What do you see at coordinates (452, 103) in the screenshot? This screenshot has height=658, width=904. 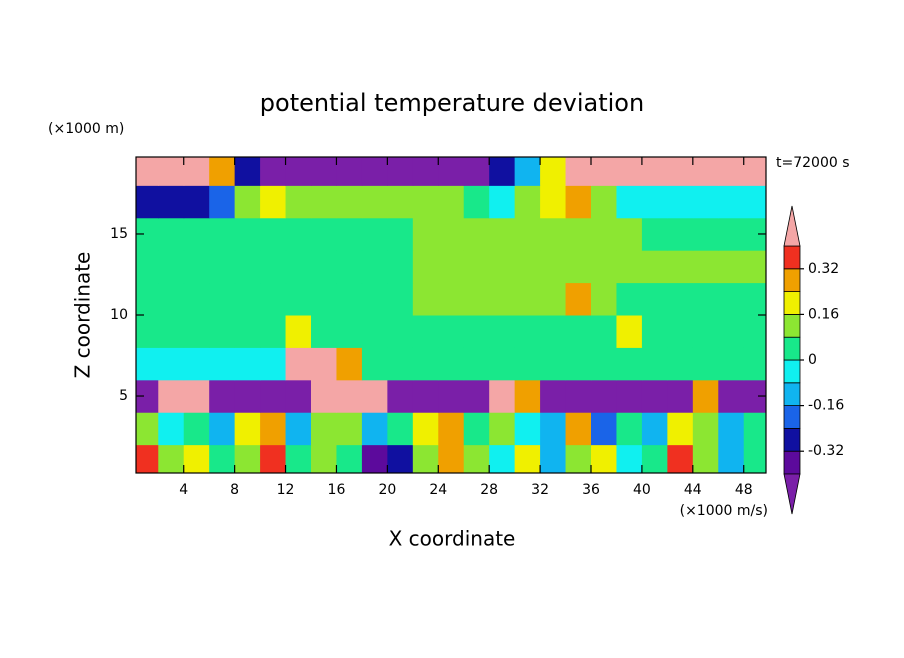 I see `chart-title: potential temperature deviation` at bounding box center [452, 103].